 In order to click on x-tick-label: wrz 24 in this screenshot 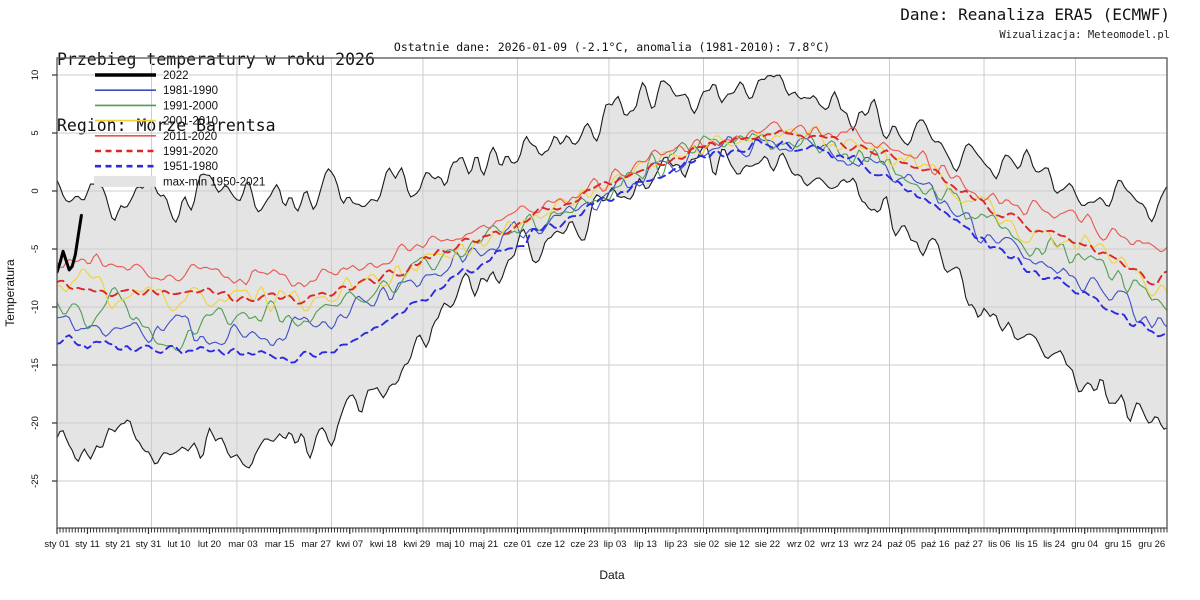, I will do `click(867, 544)`.